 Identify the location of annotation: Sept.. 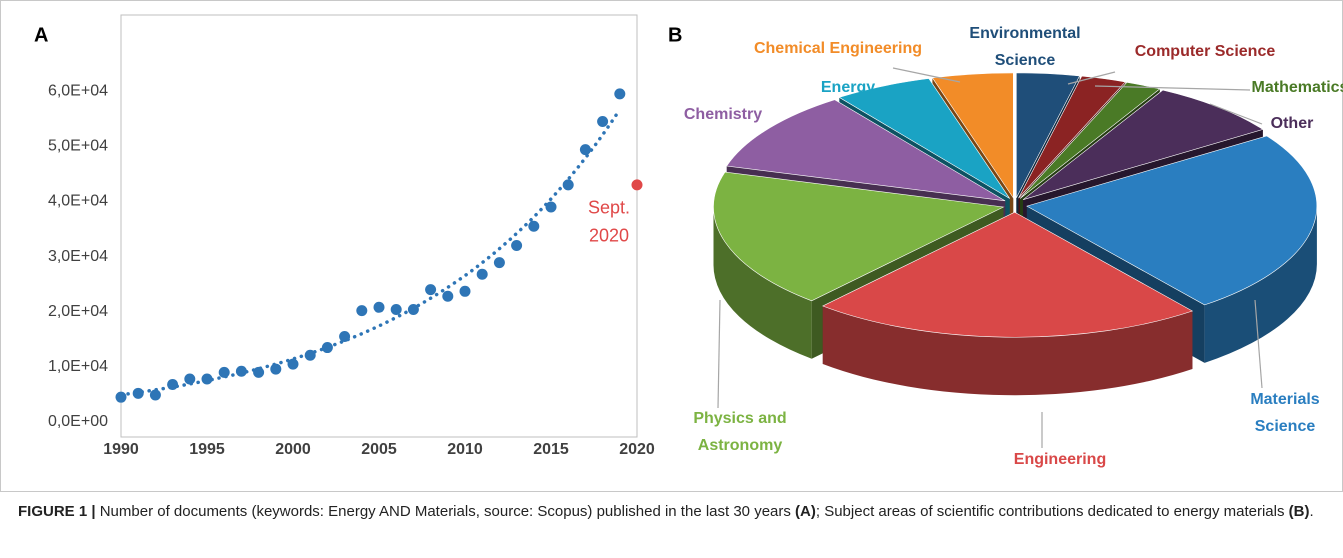
(609, 208).